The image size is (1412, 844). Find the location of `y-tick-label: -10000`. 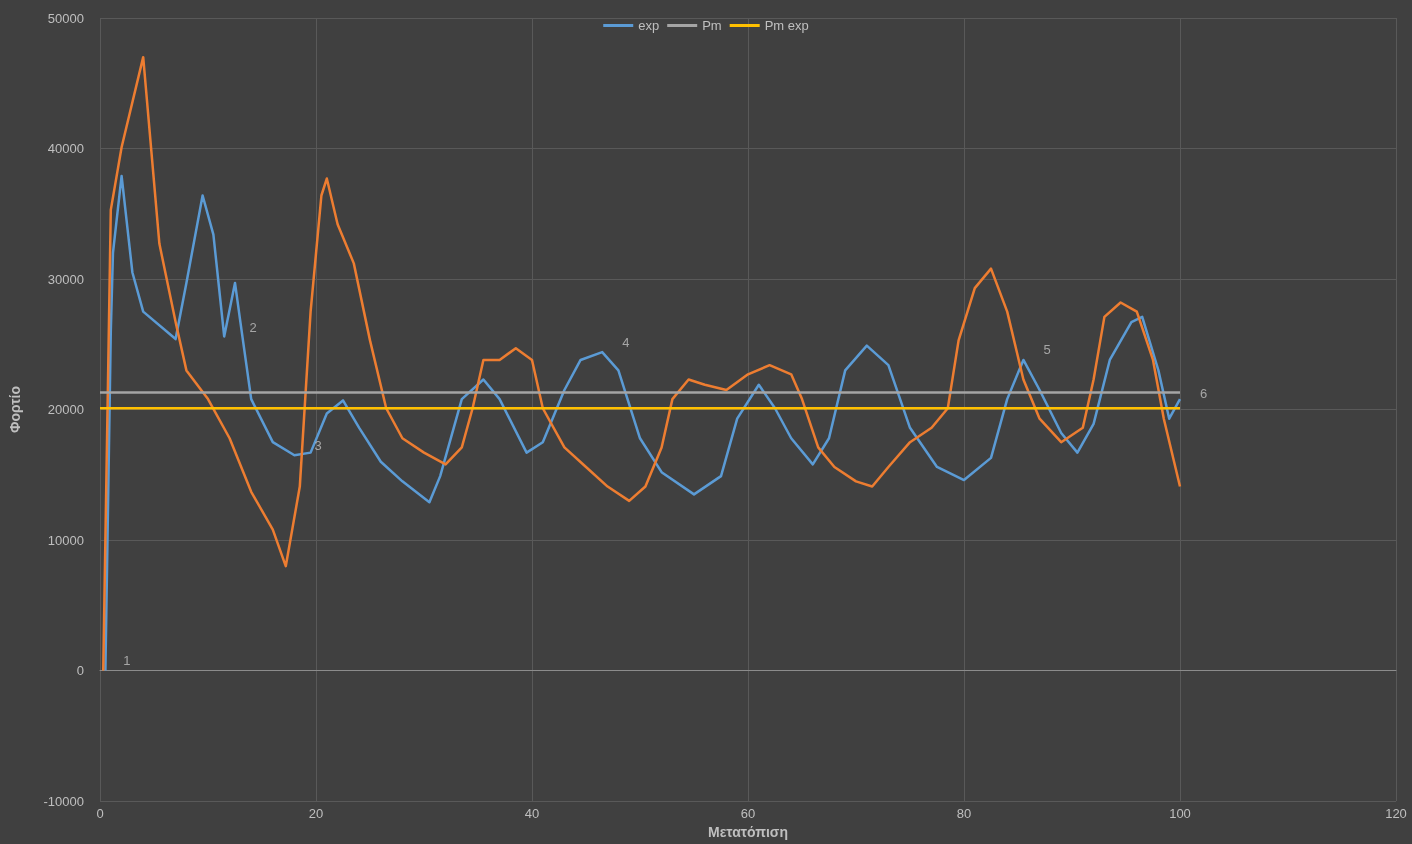

y-tick-label: -10000 is located at coordinates (63, 801).